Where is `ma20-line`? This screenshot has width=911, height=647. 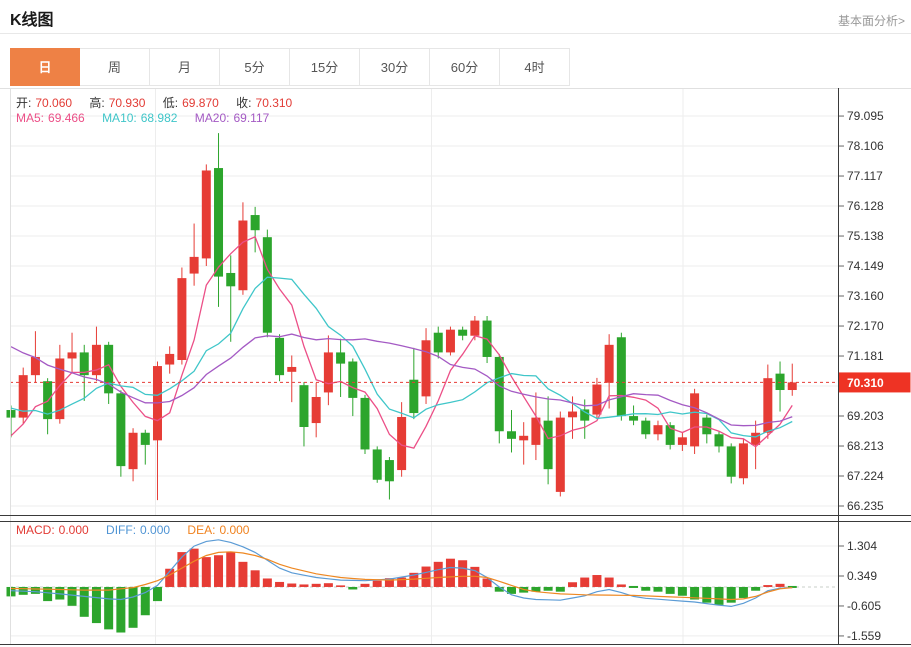 ma20-line is located at coordinates (401, 380).